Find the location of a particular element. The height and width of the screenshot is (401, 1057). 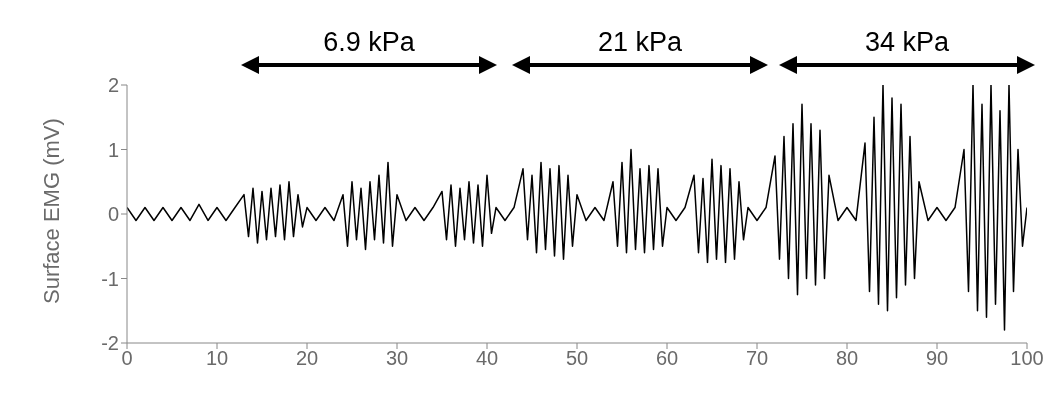

x-tick-label: 0 is located at coordinates (127, 358).